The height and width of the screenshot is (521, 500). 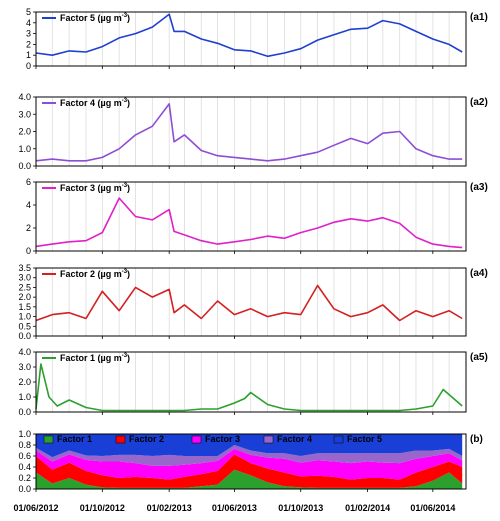 What do you see at coordinates (102, 508) in the screenshot?
I see `x-tick-label: 01/10/2012` at bounding box center [102, 508].